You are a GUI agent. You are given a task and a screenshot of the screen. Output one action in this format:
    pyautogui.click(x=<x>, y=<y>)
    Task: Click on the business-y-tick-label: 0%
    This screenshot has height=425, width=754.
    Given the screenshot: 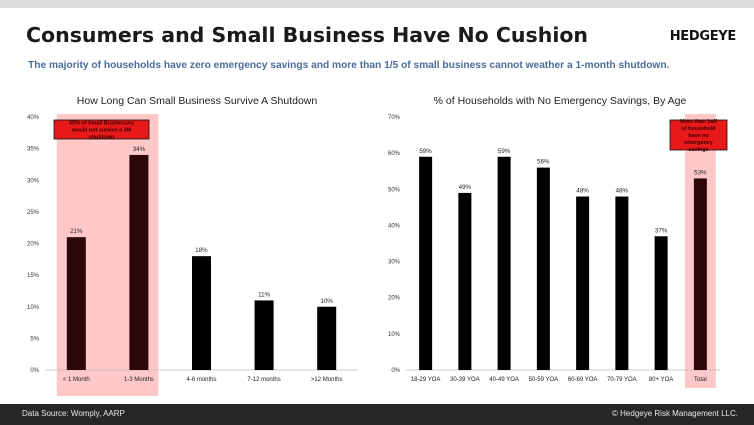 What is the action you would take?
    pyautogui.click(x=34, y=371)
    